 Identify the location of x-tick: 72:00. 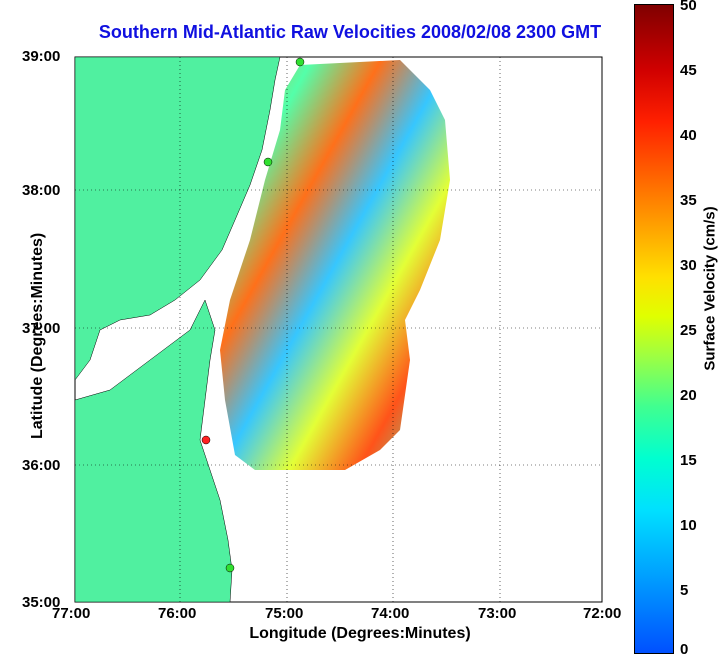
(602, 613).